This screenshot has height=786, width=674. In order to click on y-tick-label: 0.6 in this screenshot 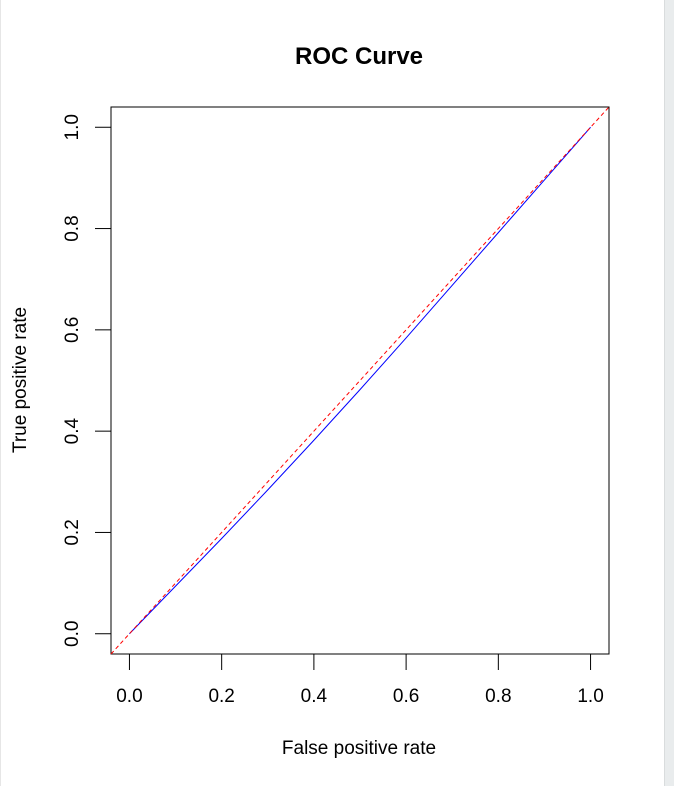, I will do `click(72, 330)`.